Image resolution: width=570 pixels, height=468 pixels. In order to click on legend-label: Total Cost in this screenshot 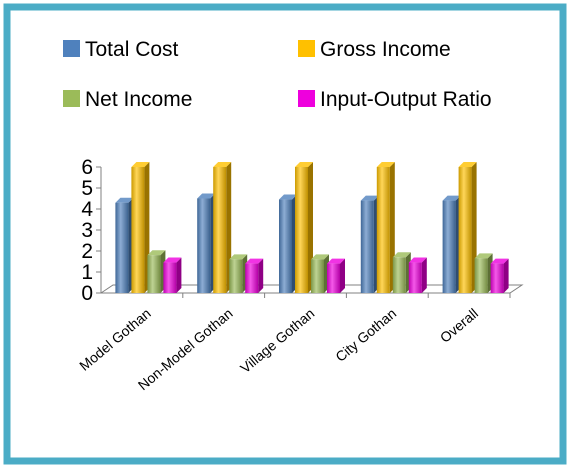, I will do `click(132, 49)`.